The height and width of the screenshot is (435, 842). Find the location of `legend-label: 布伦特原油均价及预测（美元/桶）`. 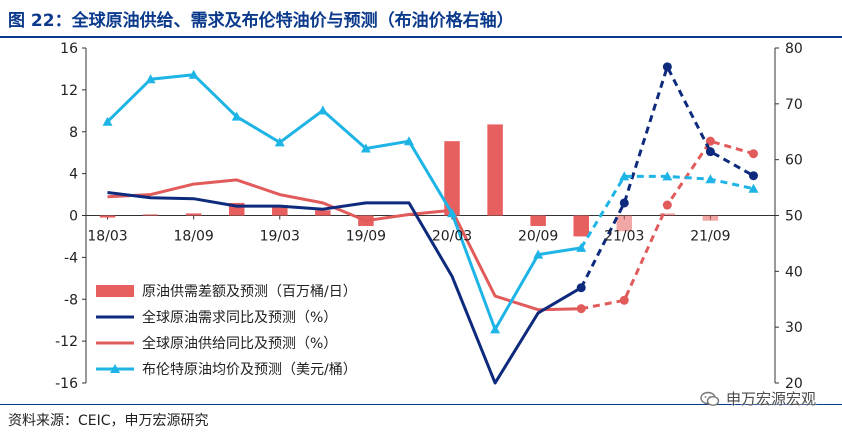

legend-label: 布伦特原油均价及预测（美元/桶） is located at coordinates (249, 370).